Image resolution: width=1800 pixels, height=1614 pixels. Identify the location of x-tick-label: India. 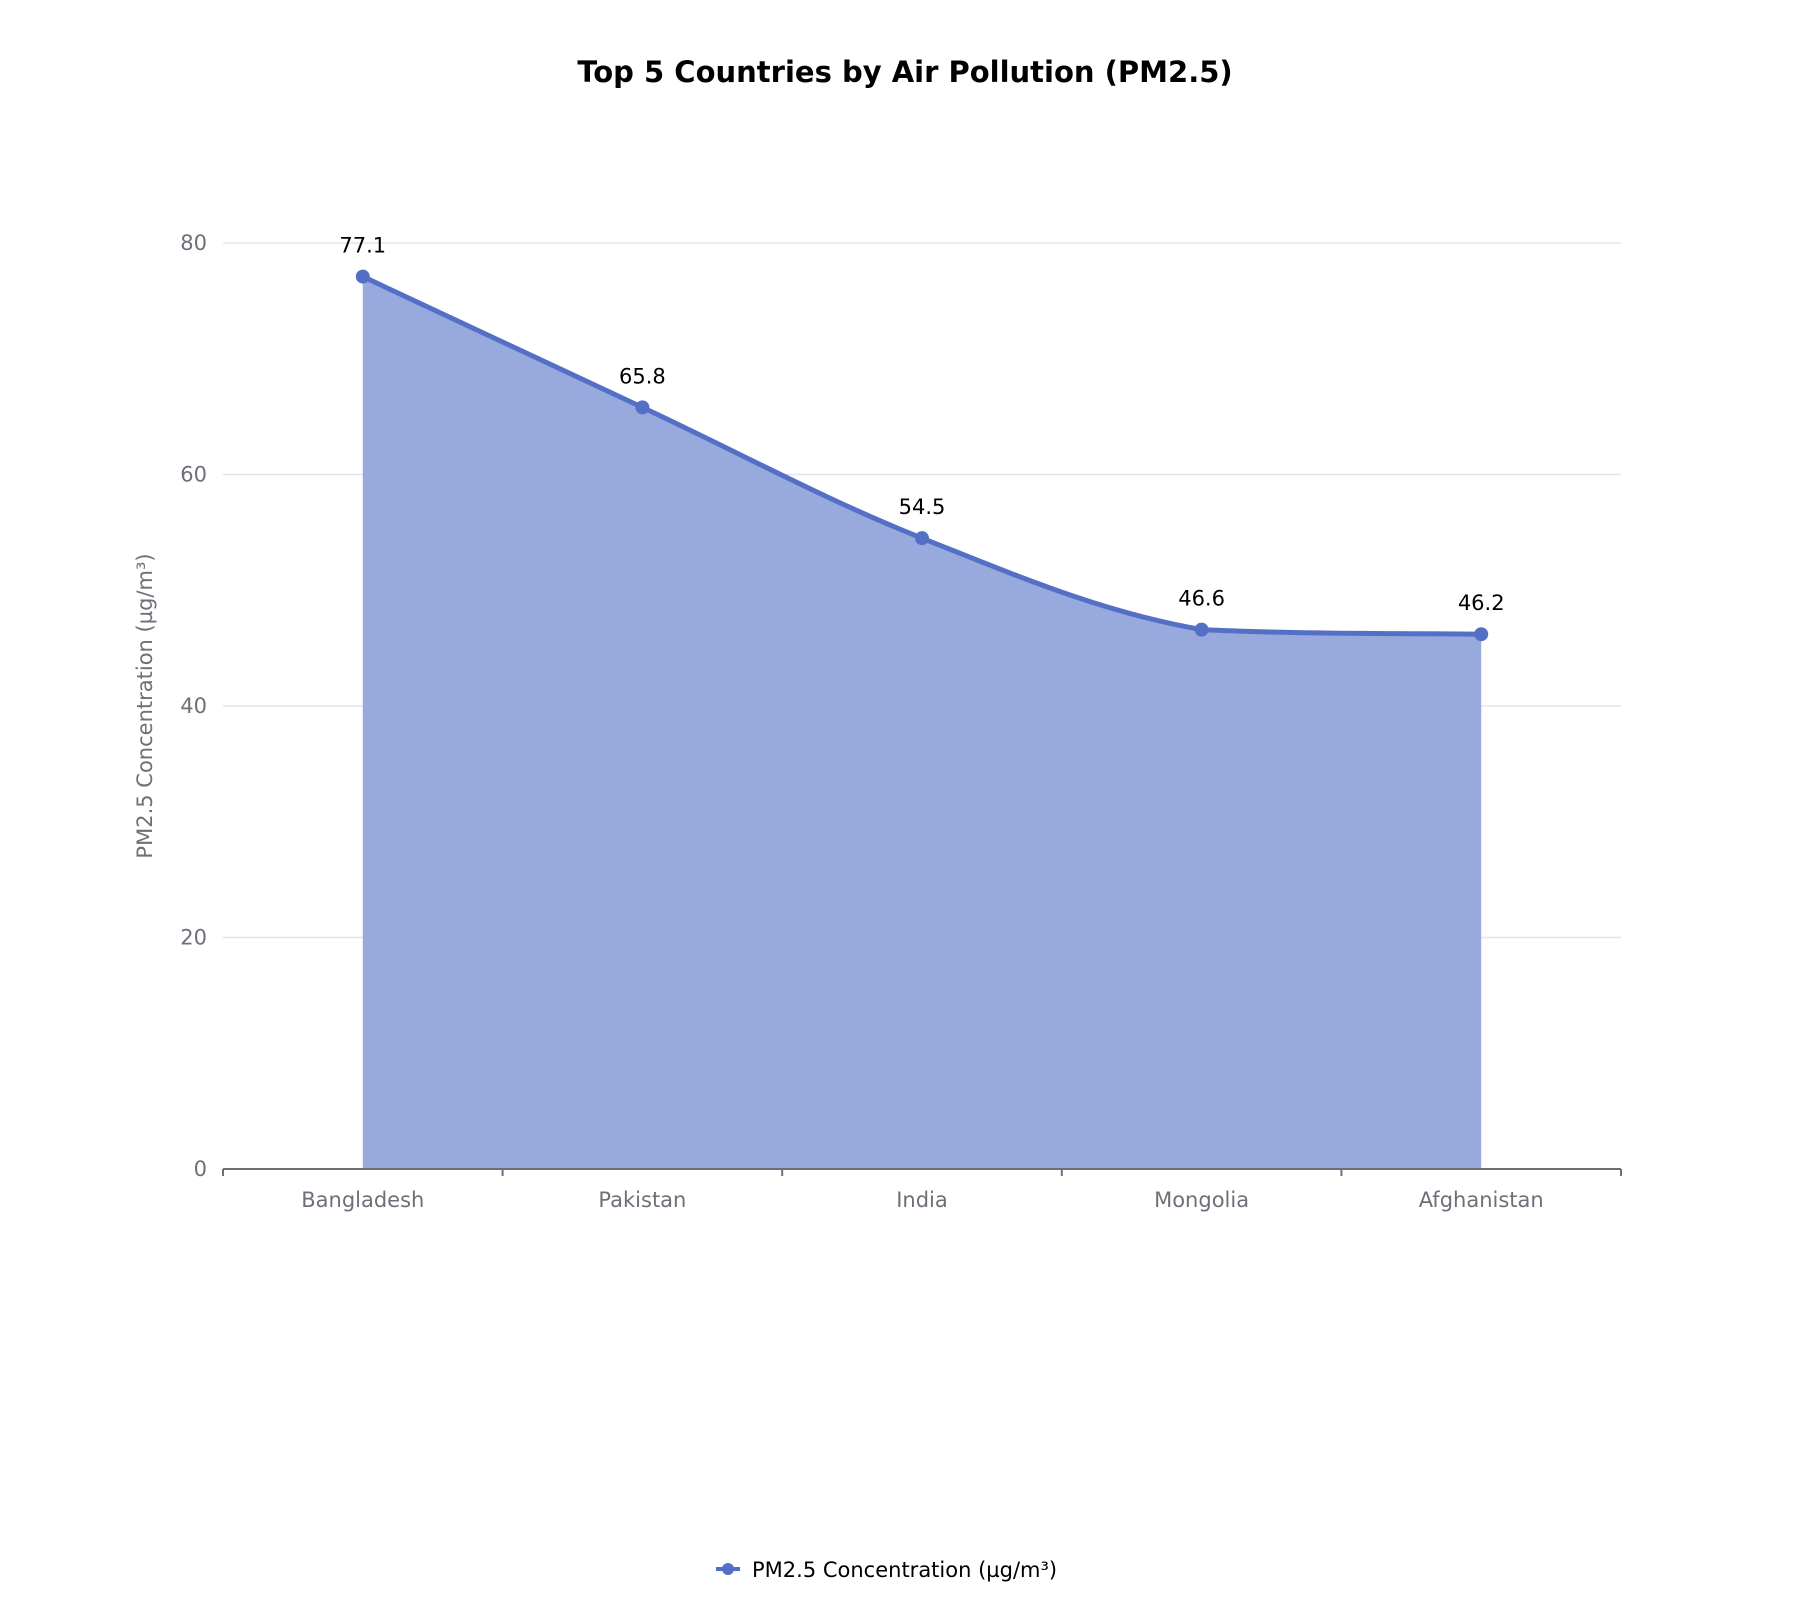
(922, 1200).